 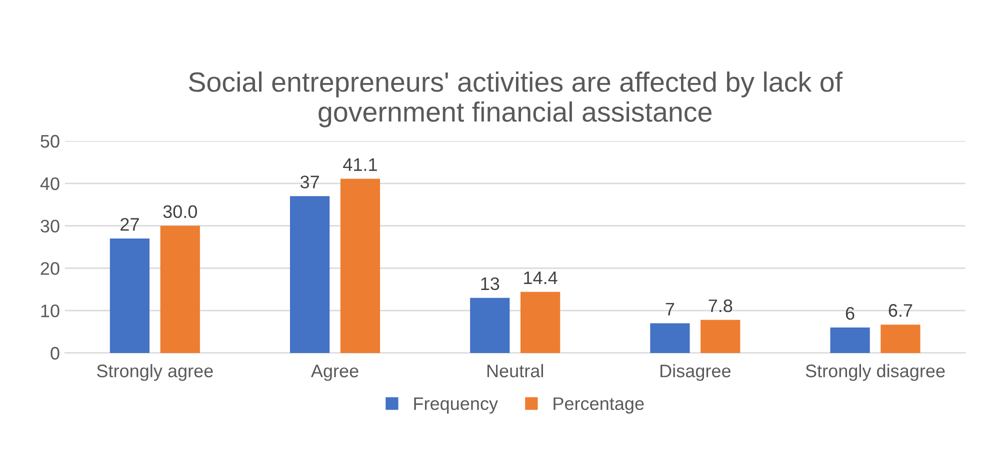 What do you see at coordinates (55, 353) in the screenshot?
I see `y-tick-label: 0` at bounding box center [55, 353].